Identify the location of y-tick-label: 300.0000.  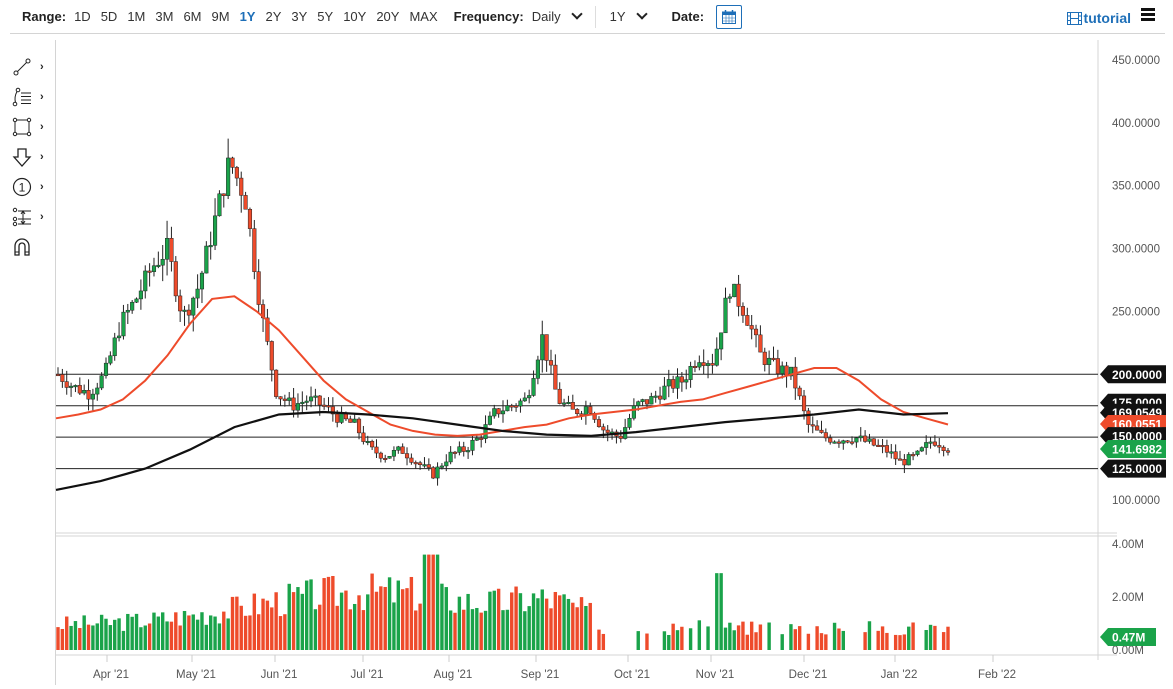
(1136, 250).